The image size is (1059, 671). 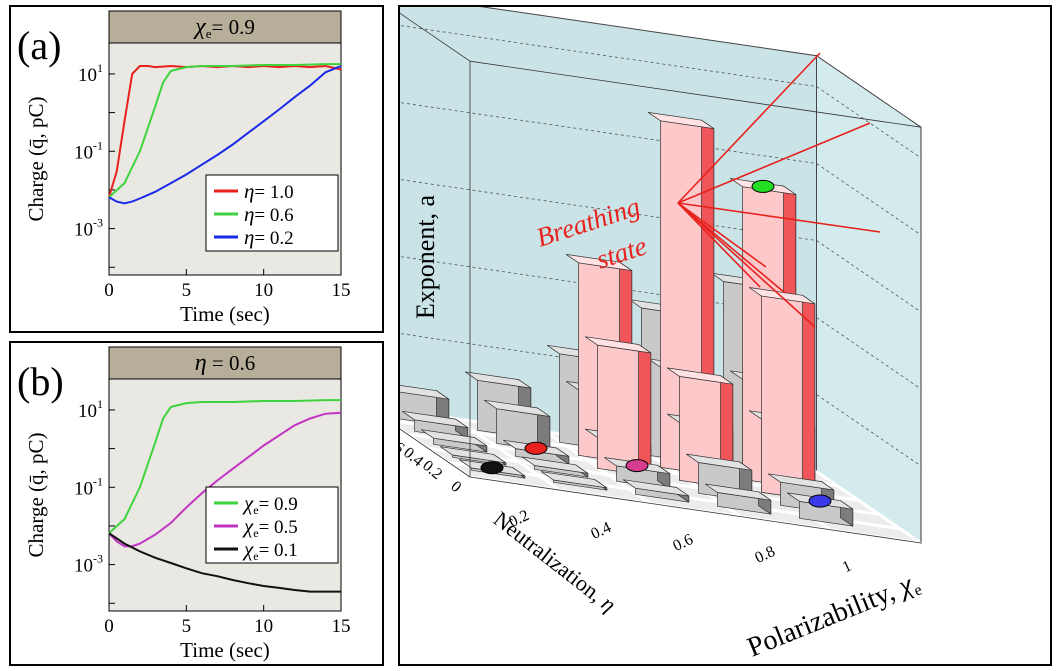 I want to click on x-axis-label: Polarizability, χe, so click(x=834, y=615).